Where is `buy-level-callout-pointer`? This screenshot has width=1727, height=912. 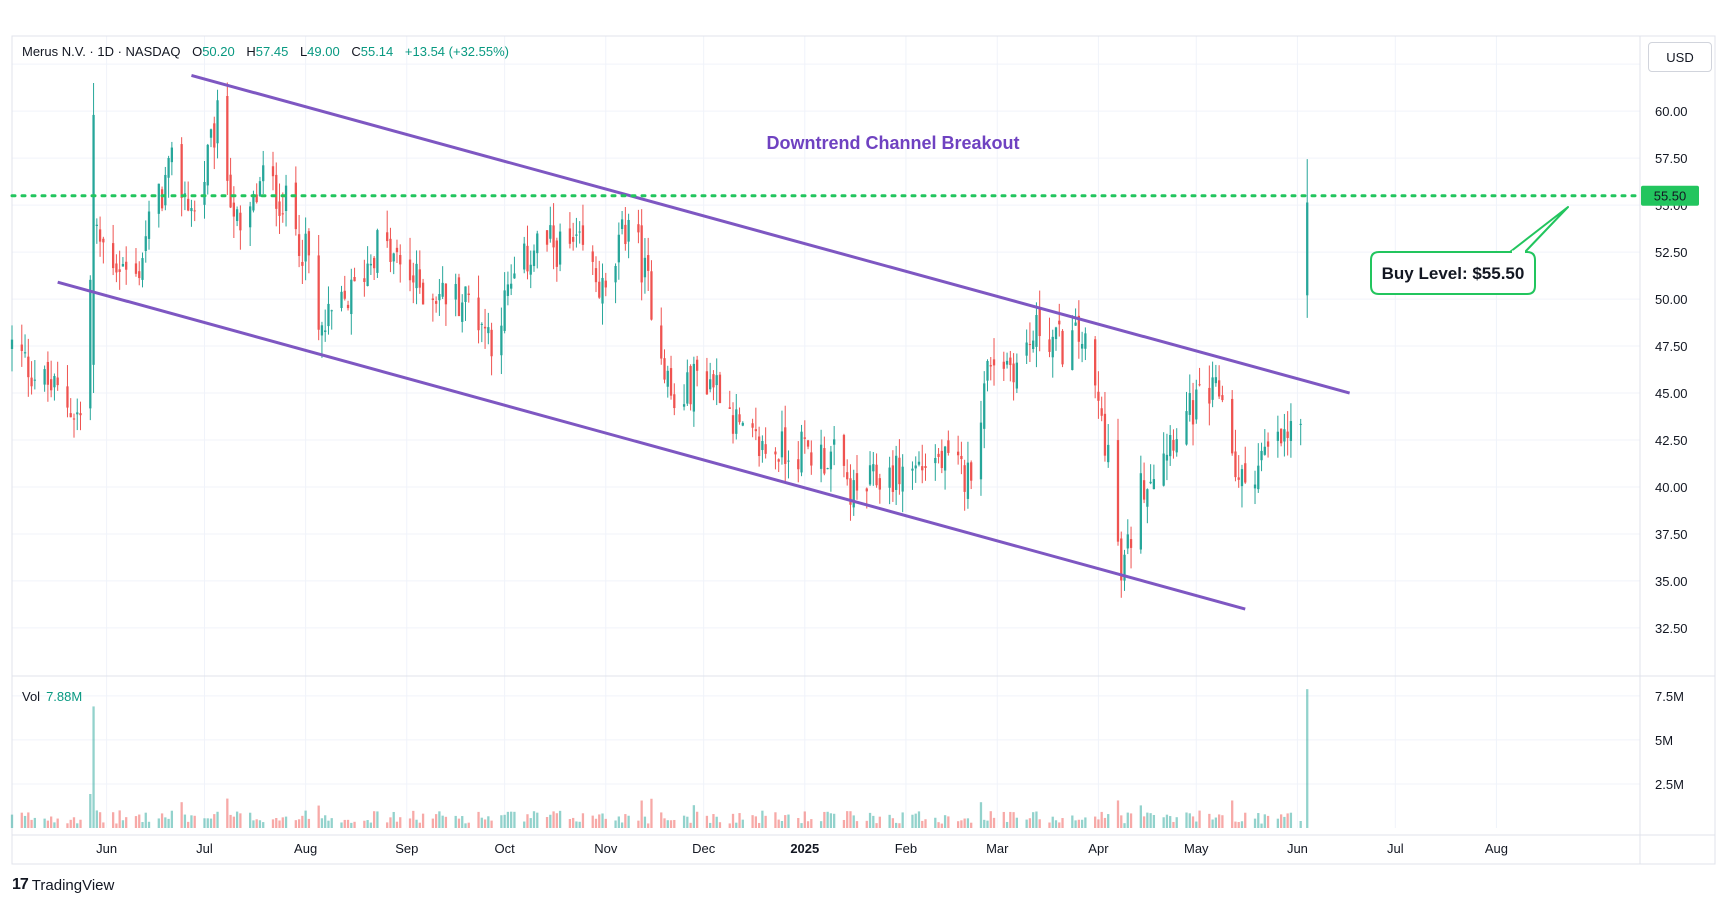
buy-level-callout-pointer is located at coordinates (1539, 229).